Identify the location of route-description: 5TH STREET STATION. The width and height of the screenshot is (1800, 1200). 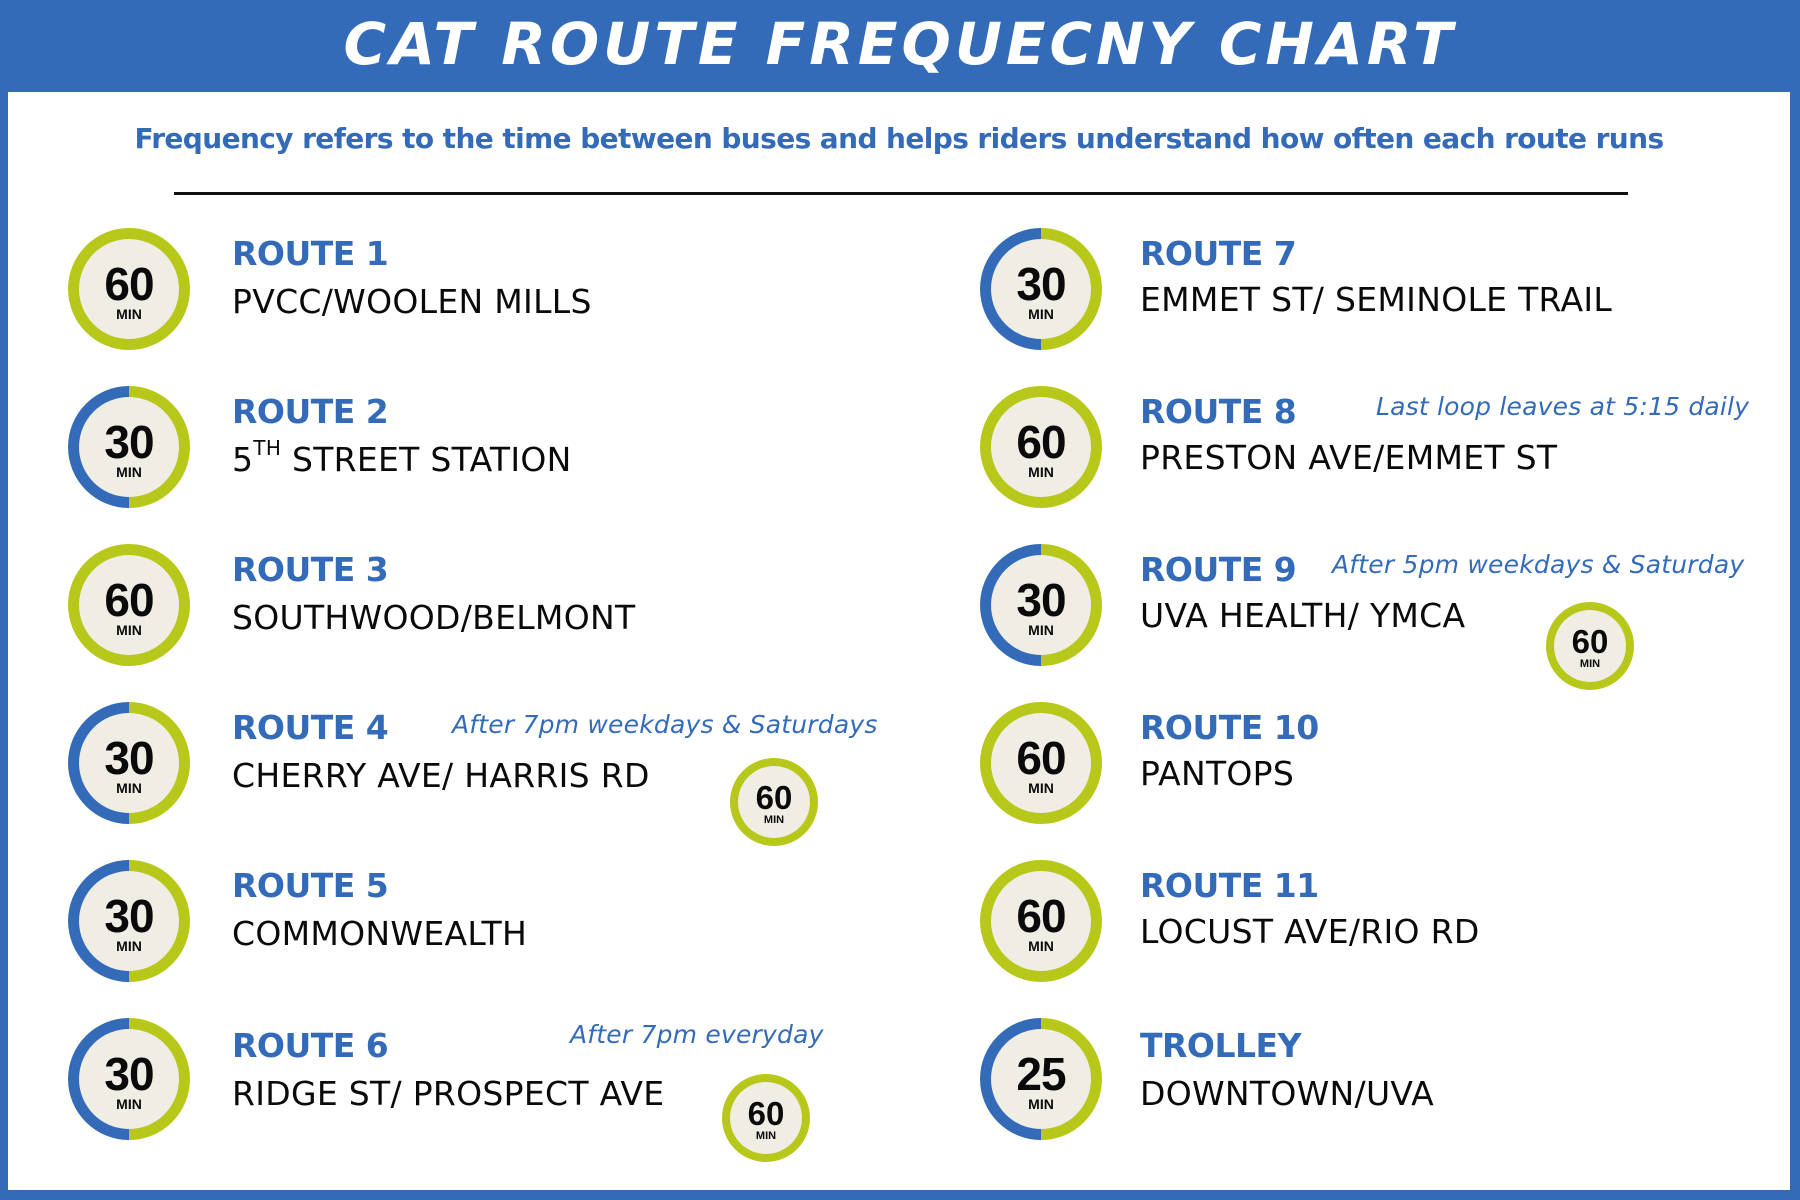
(402, 457).